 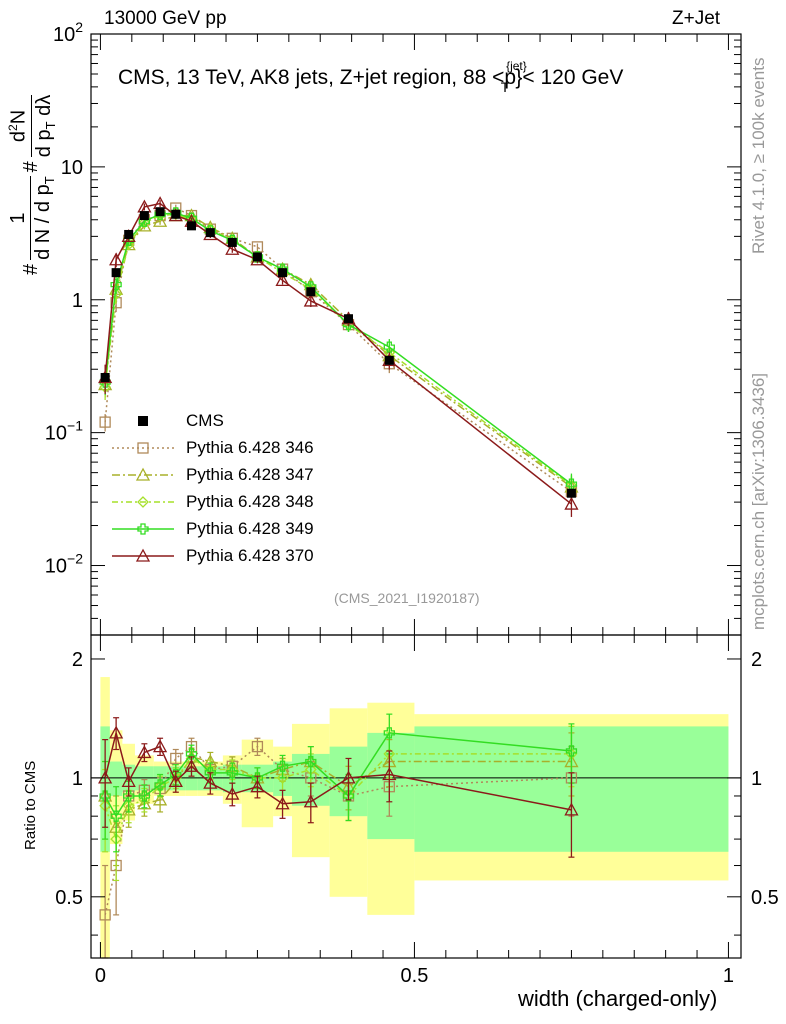 What do you see at coordinates (696, 18) in the screenshot?
I see `process-label: Z+Jet` at bounding box center [696, 18].